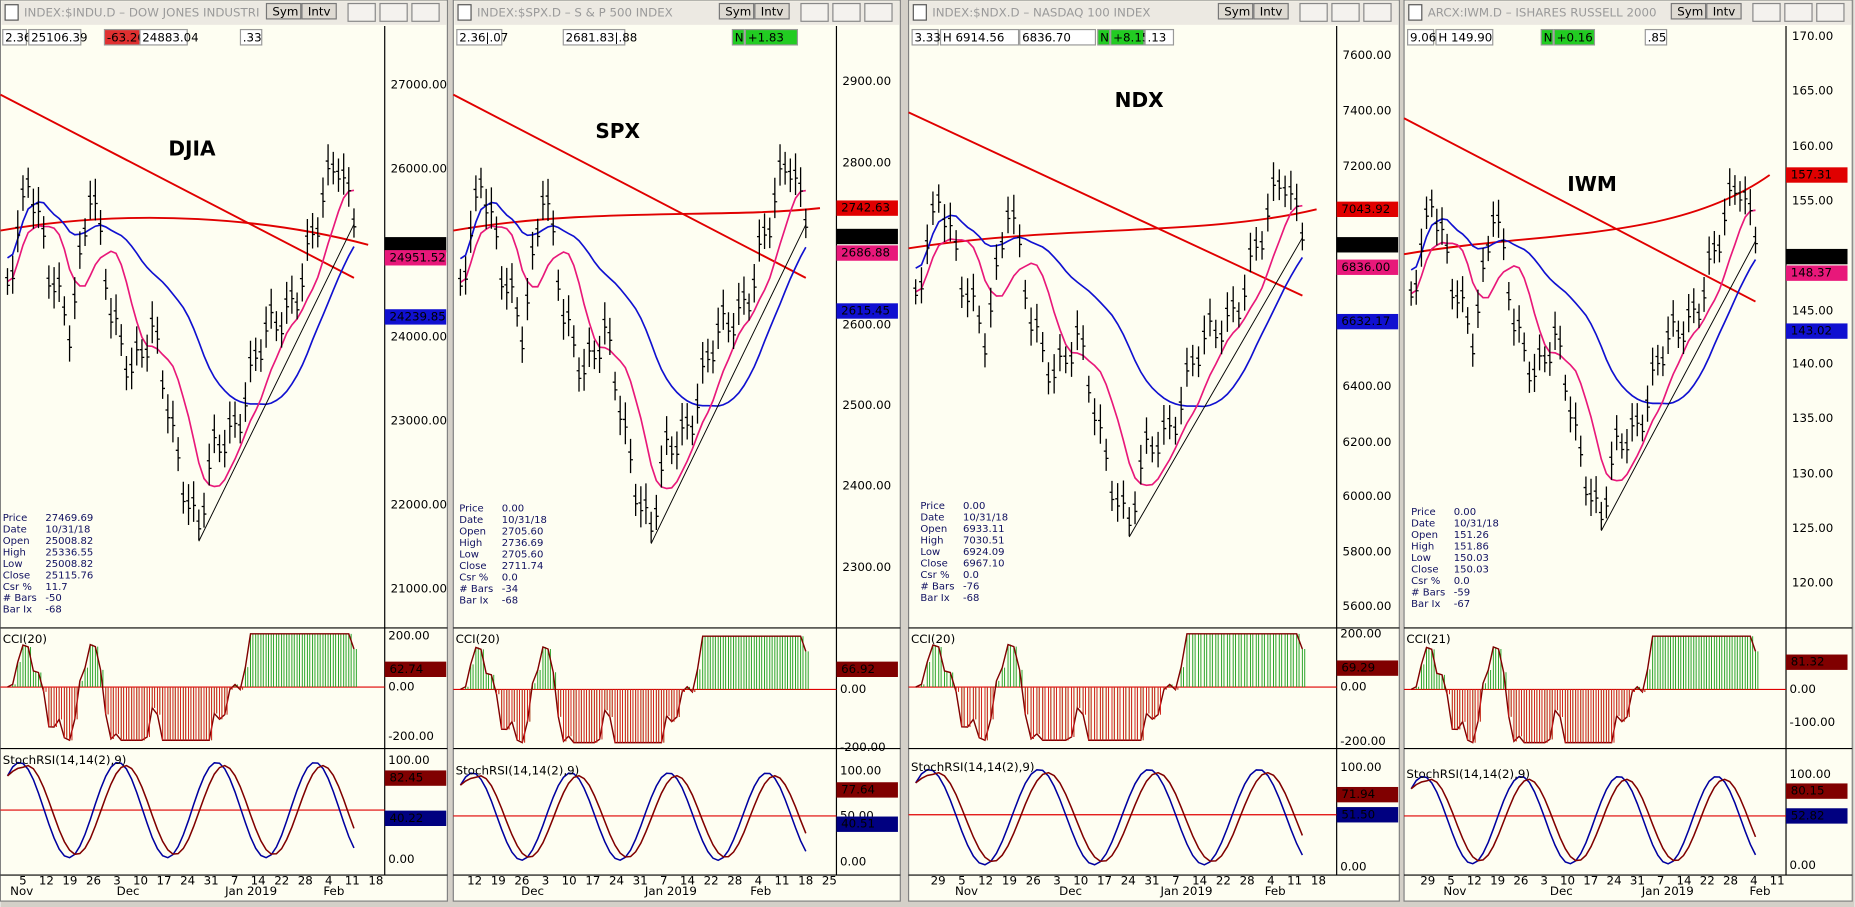 The height and width of the screenshot is (907, 1855). Describe the element at coordinates (276, 382) in the screenshot. I see `support-trendline` at that location.